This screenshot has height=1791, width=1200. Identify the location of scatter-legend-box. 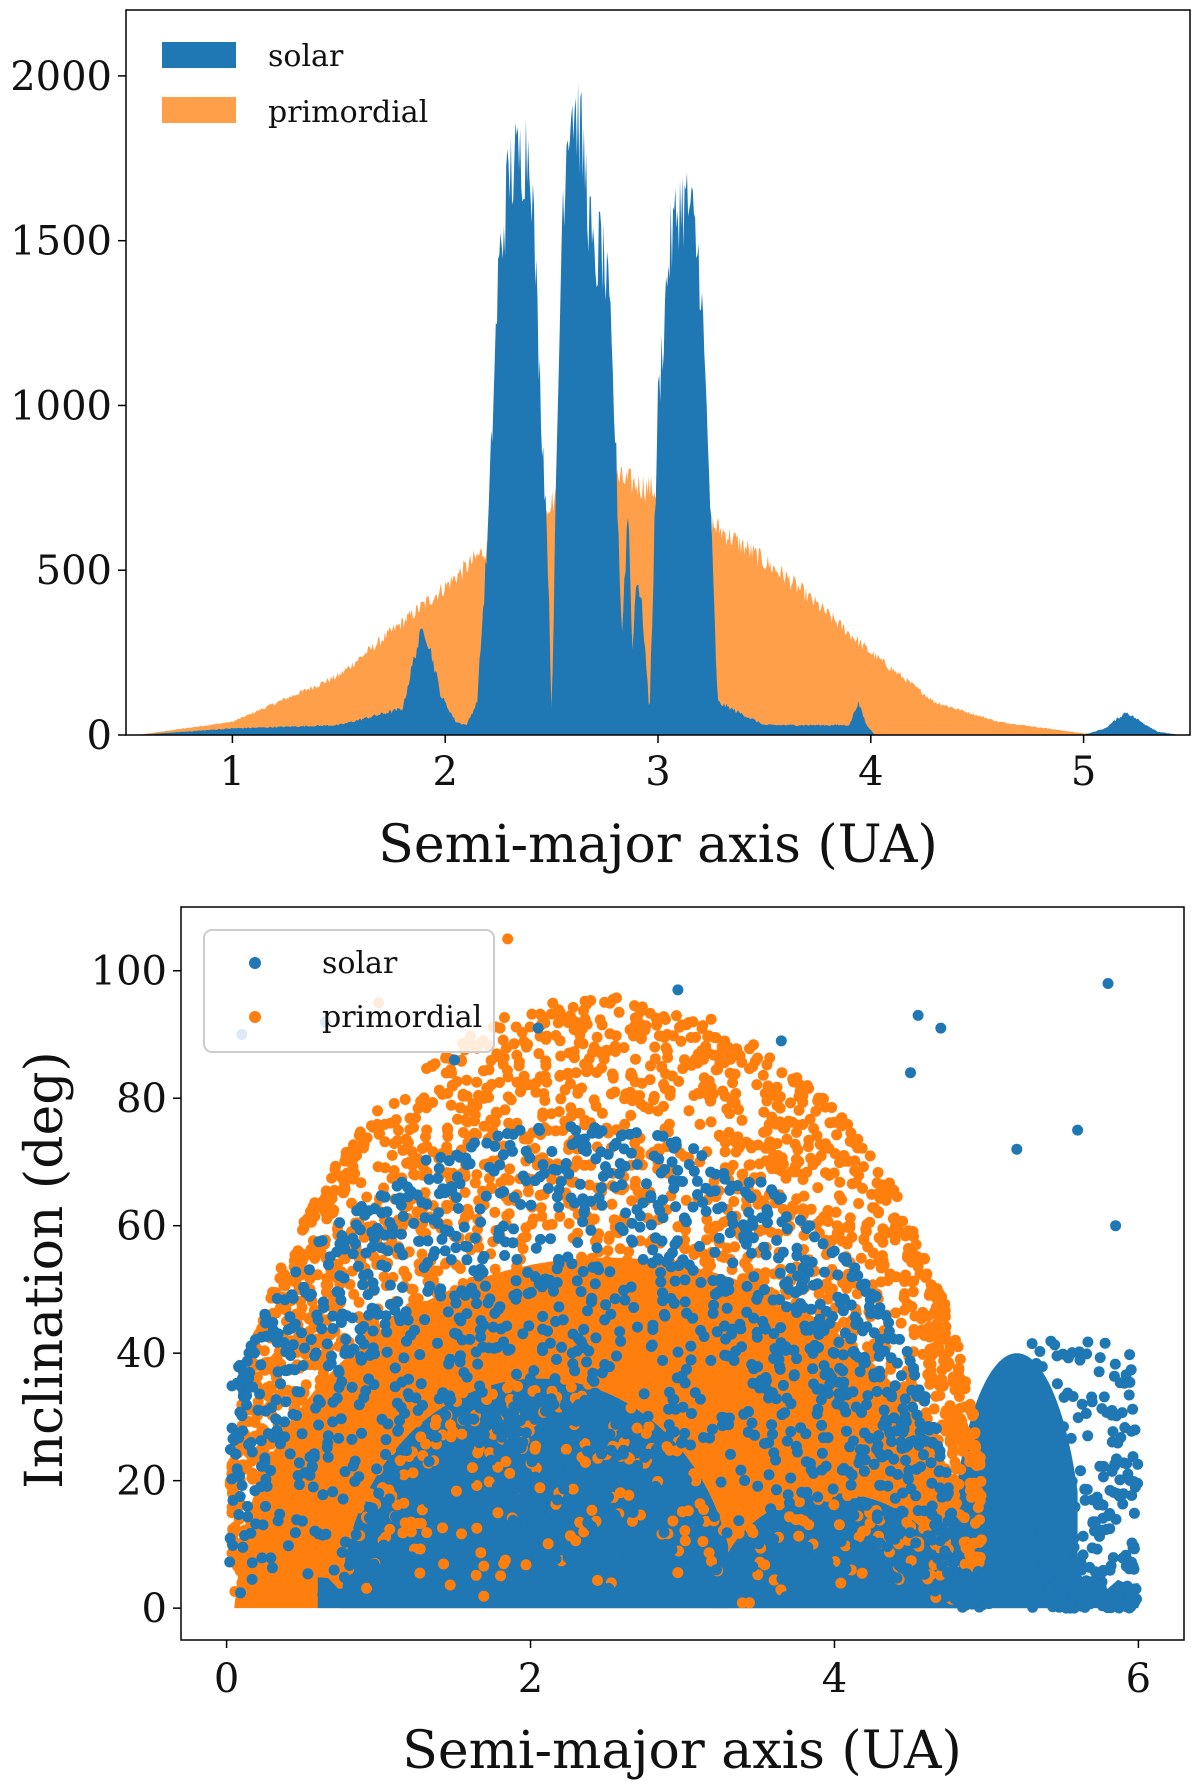
(349, 991).